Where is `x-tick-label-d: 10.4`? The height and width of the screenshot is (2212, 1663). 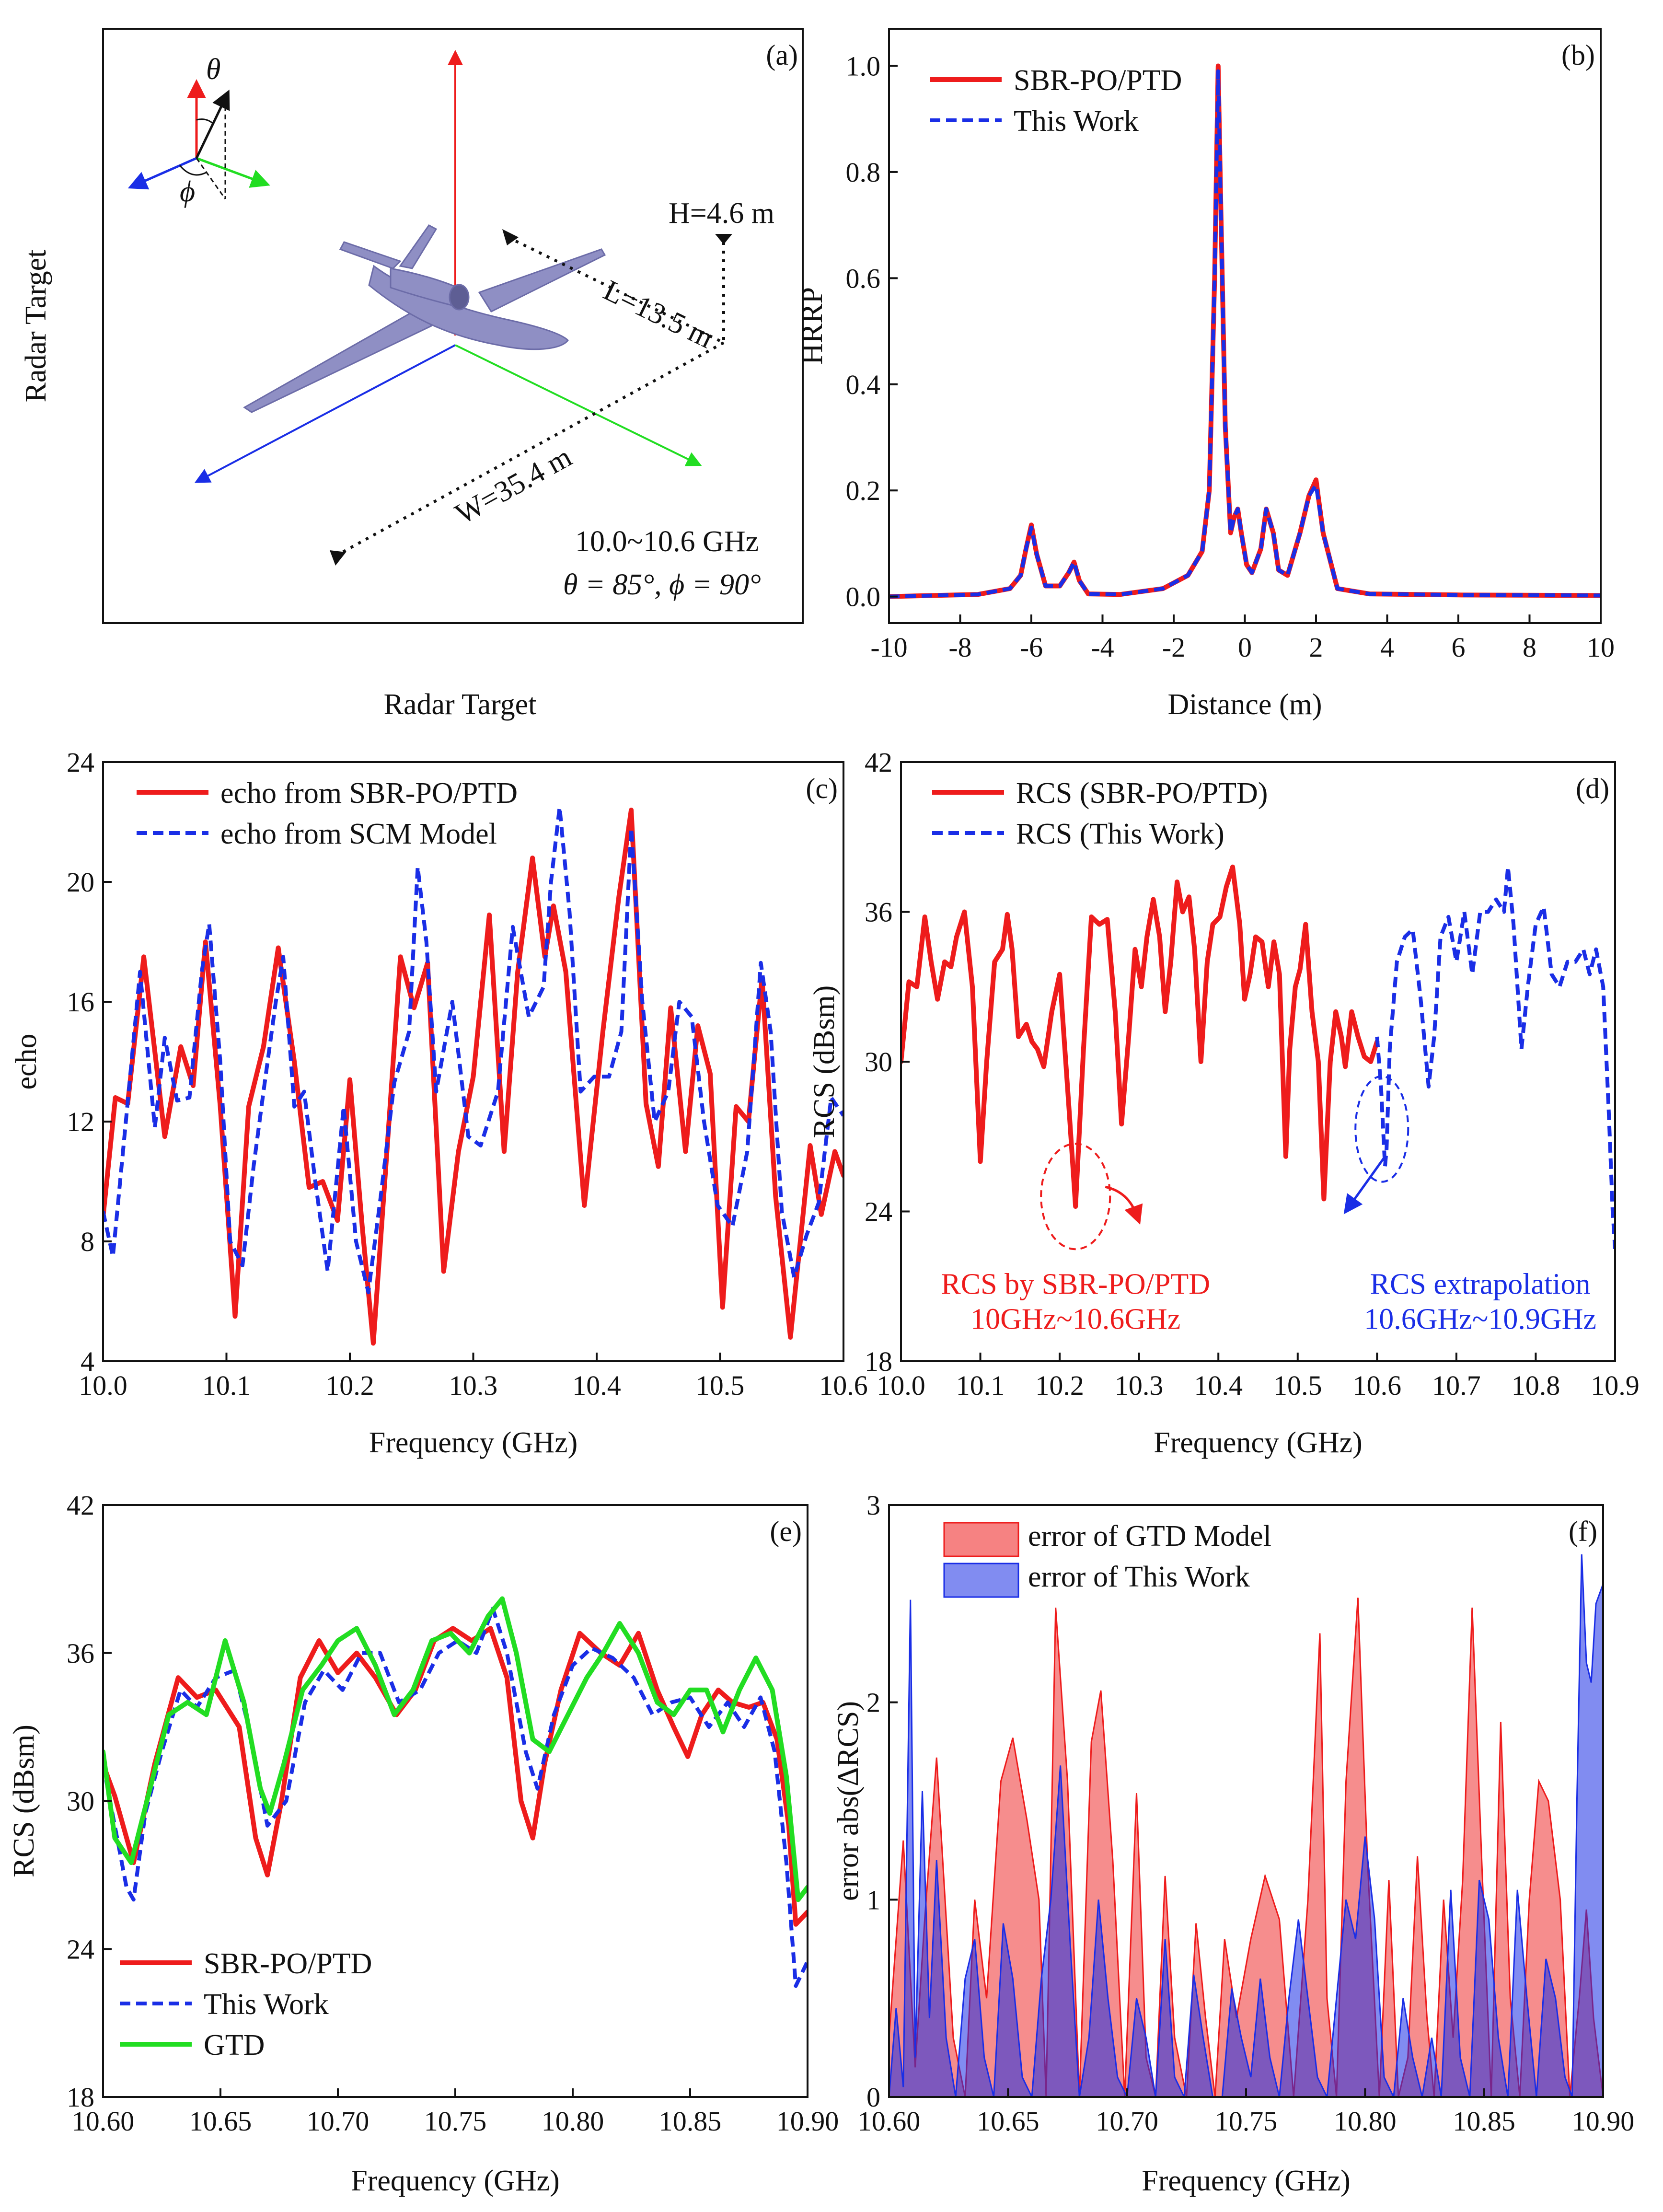
x-tick-label-d: 10.4 is located at coordinates (1218, 1385).